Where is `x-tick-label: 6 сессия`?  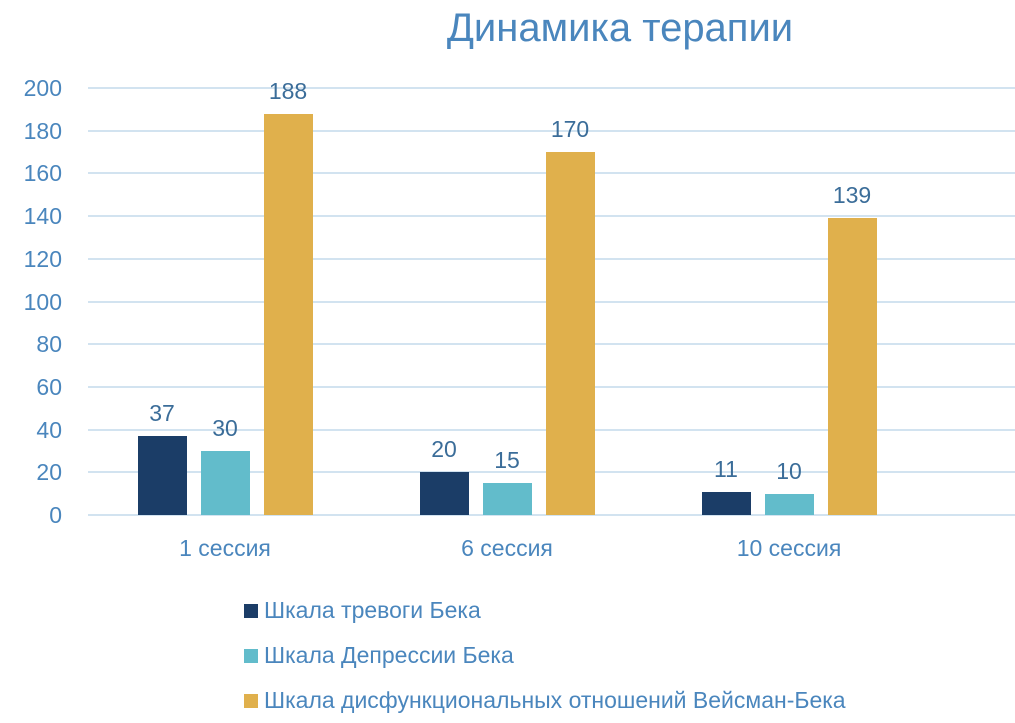
x-tick-label: 6 сессия is located at coordinates (507, 548).